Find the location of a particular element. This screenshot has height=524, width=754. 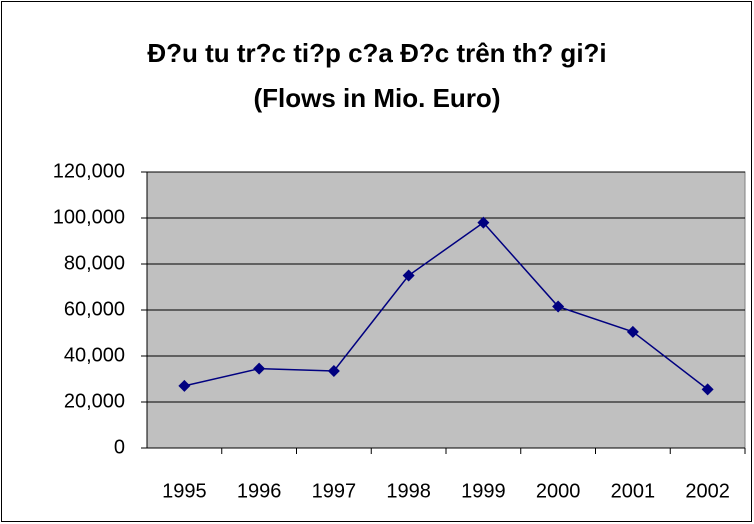

y-tick-label: 120,000 is located at coordinates (89, 171).